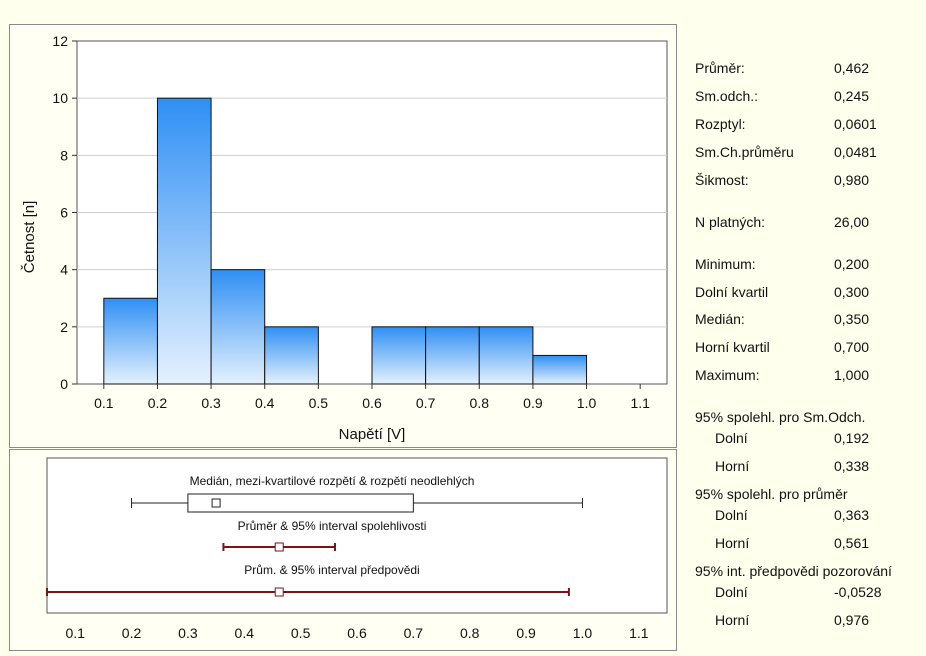 The width and height of the screenshot is (926, 656). Describe the element at coordinates (414, 633) in the screenshot. I see `box-x-tick-label: 0.7` at that location.